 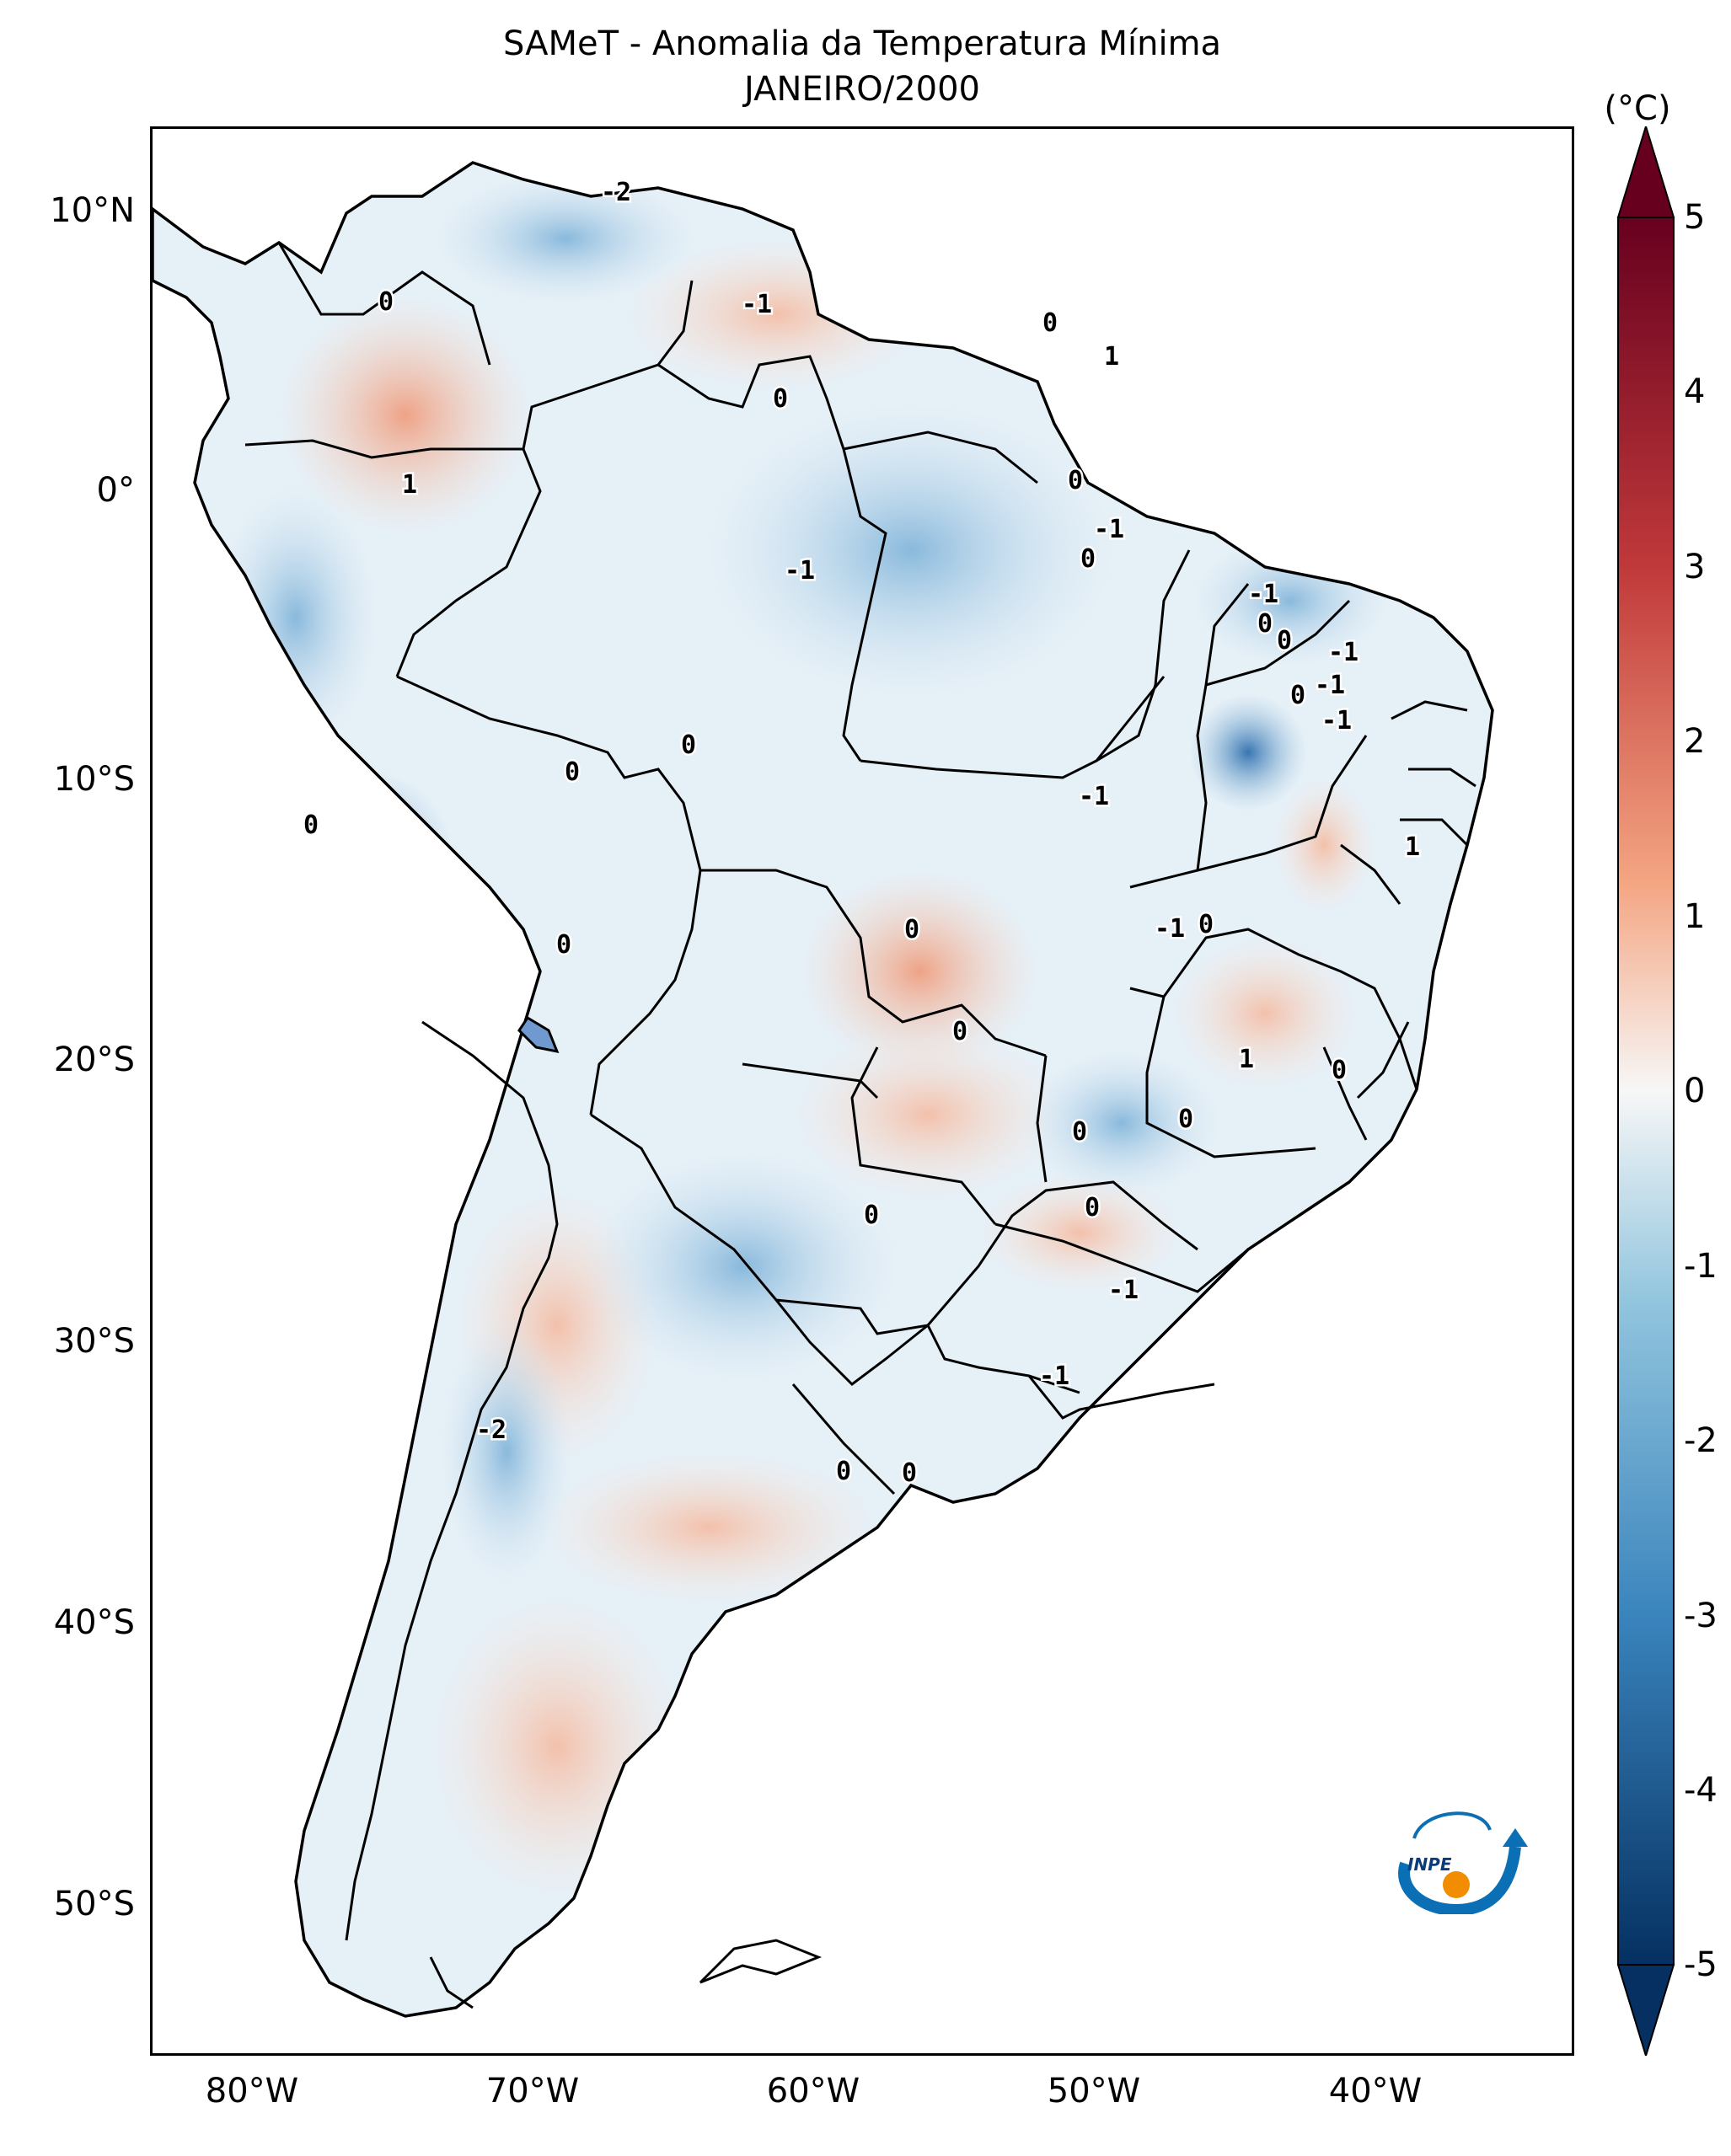 I want to click on colorbar-tick: -4, so click(x=1701, y=1790).